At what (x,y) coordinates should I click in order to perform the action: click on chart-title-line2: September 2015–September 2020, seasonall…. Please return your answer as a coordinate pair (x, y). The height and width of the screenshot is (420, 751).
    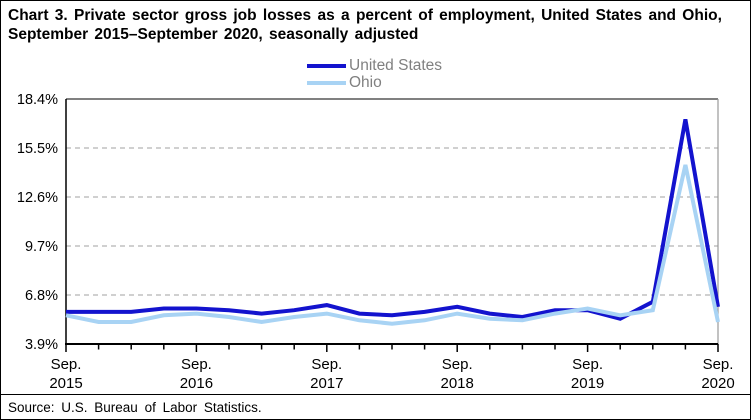
    Looking at the image, I should click on (213, 34).